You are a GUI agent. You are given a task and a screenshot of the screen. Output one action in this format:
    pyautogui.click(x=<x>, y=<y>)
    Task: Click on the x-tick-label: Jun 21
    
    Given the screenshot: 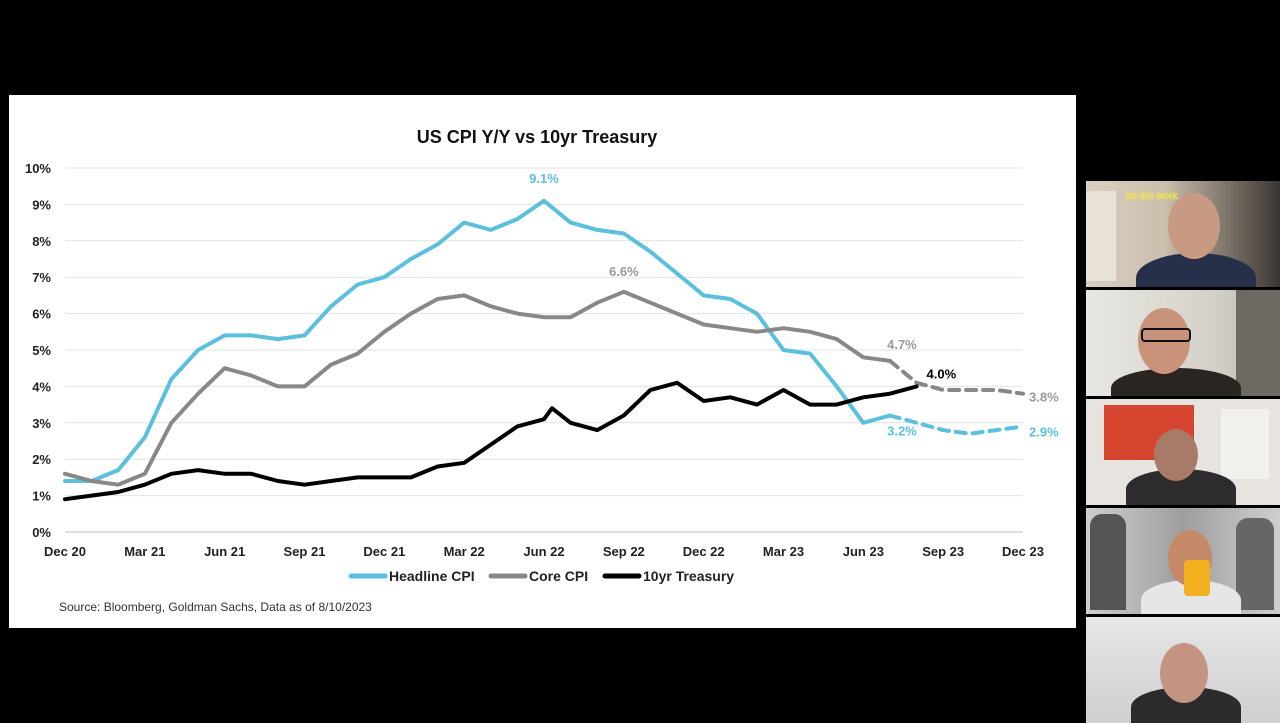 What is the action you would take?
    pyautogui.click(x=224, y=551)
    